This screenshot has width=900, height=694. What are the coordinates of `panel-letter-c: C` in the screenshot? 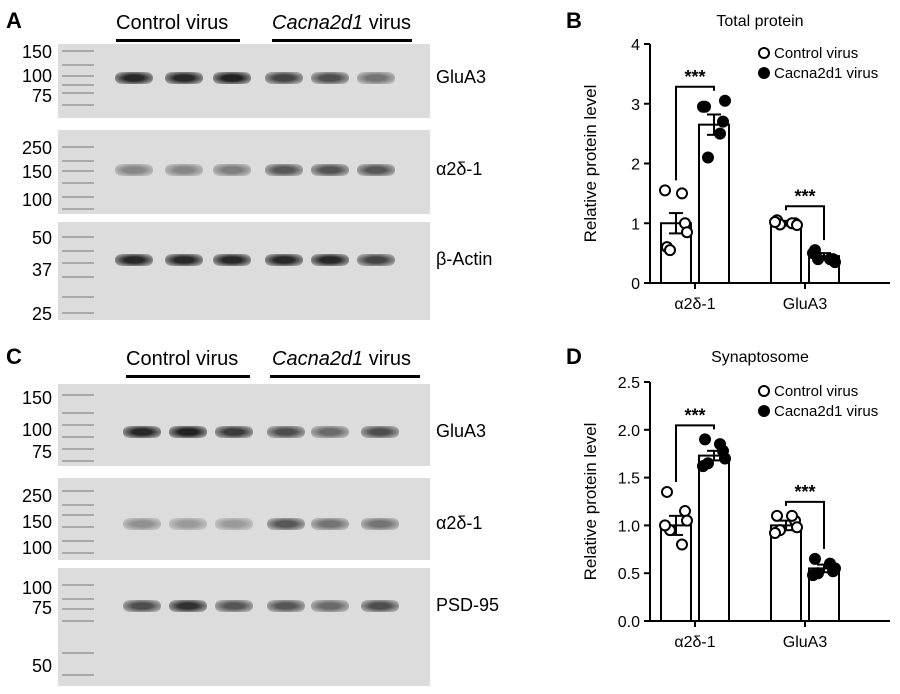 It's located at (14, 356).